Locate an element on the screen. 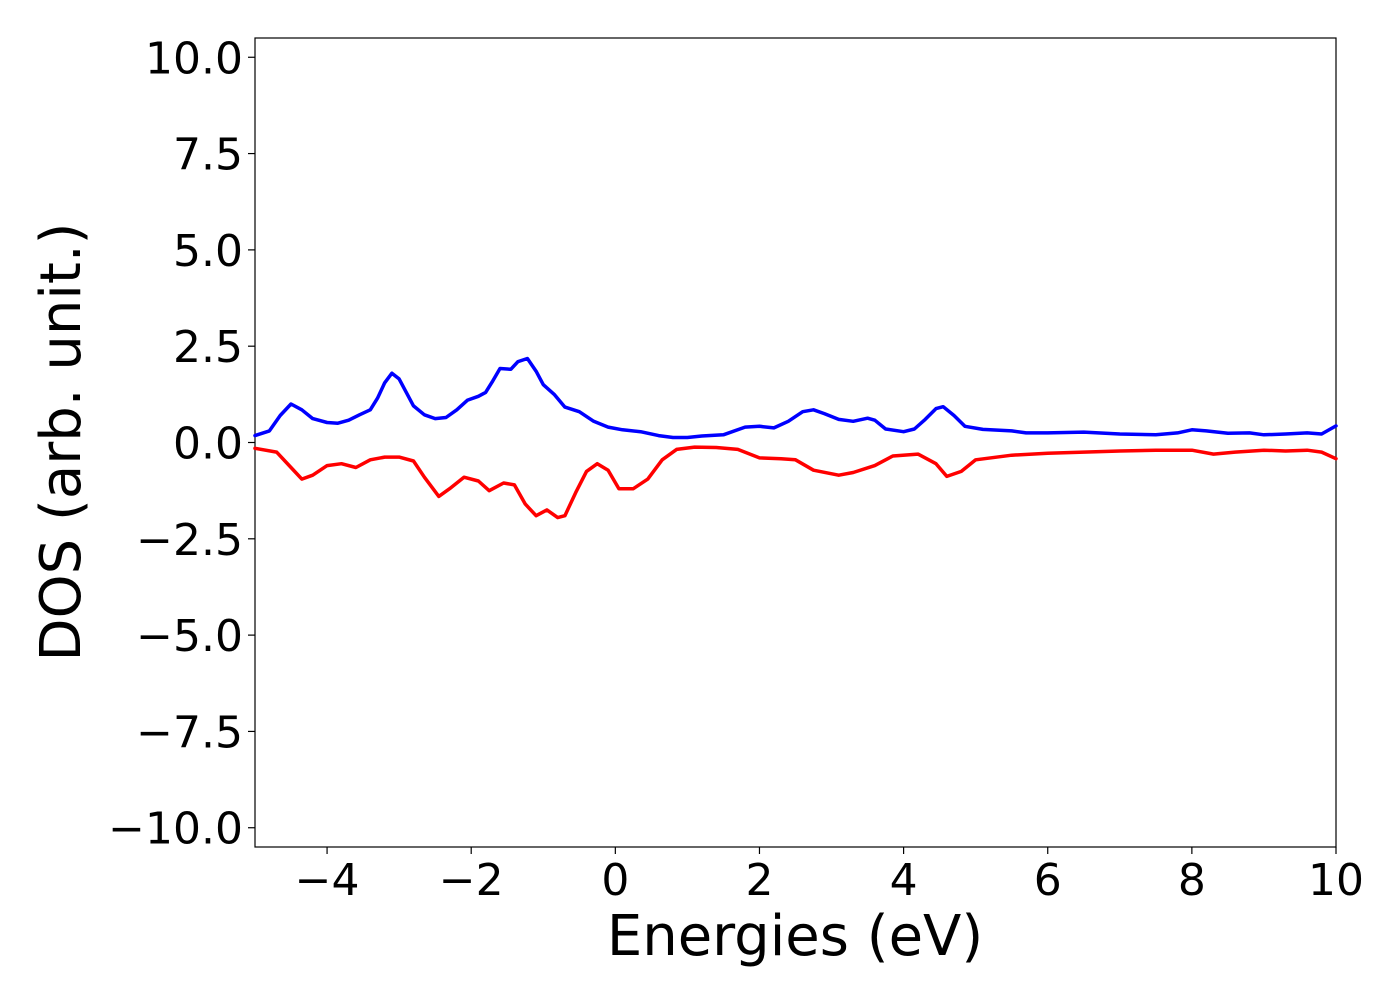  x-tick-label: 4 is located at coordinates (904, 880).